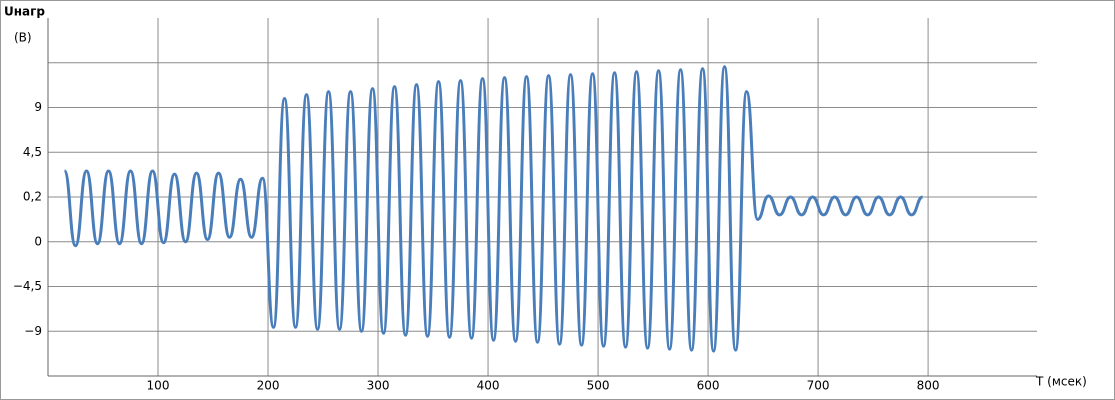  Describe the element at coordinates (928, 386) in the screenshot. I see `x-tick-label: 800` at that location.